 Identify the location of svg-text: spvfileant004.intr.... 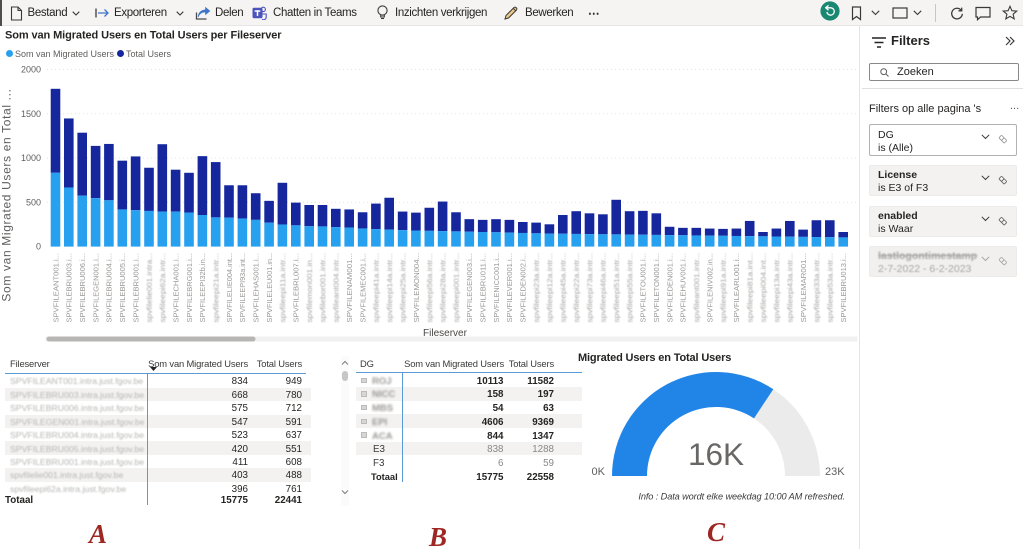
(336, 288).